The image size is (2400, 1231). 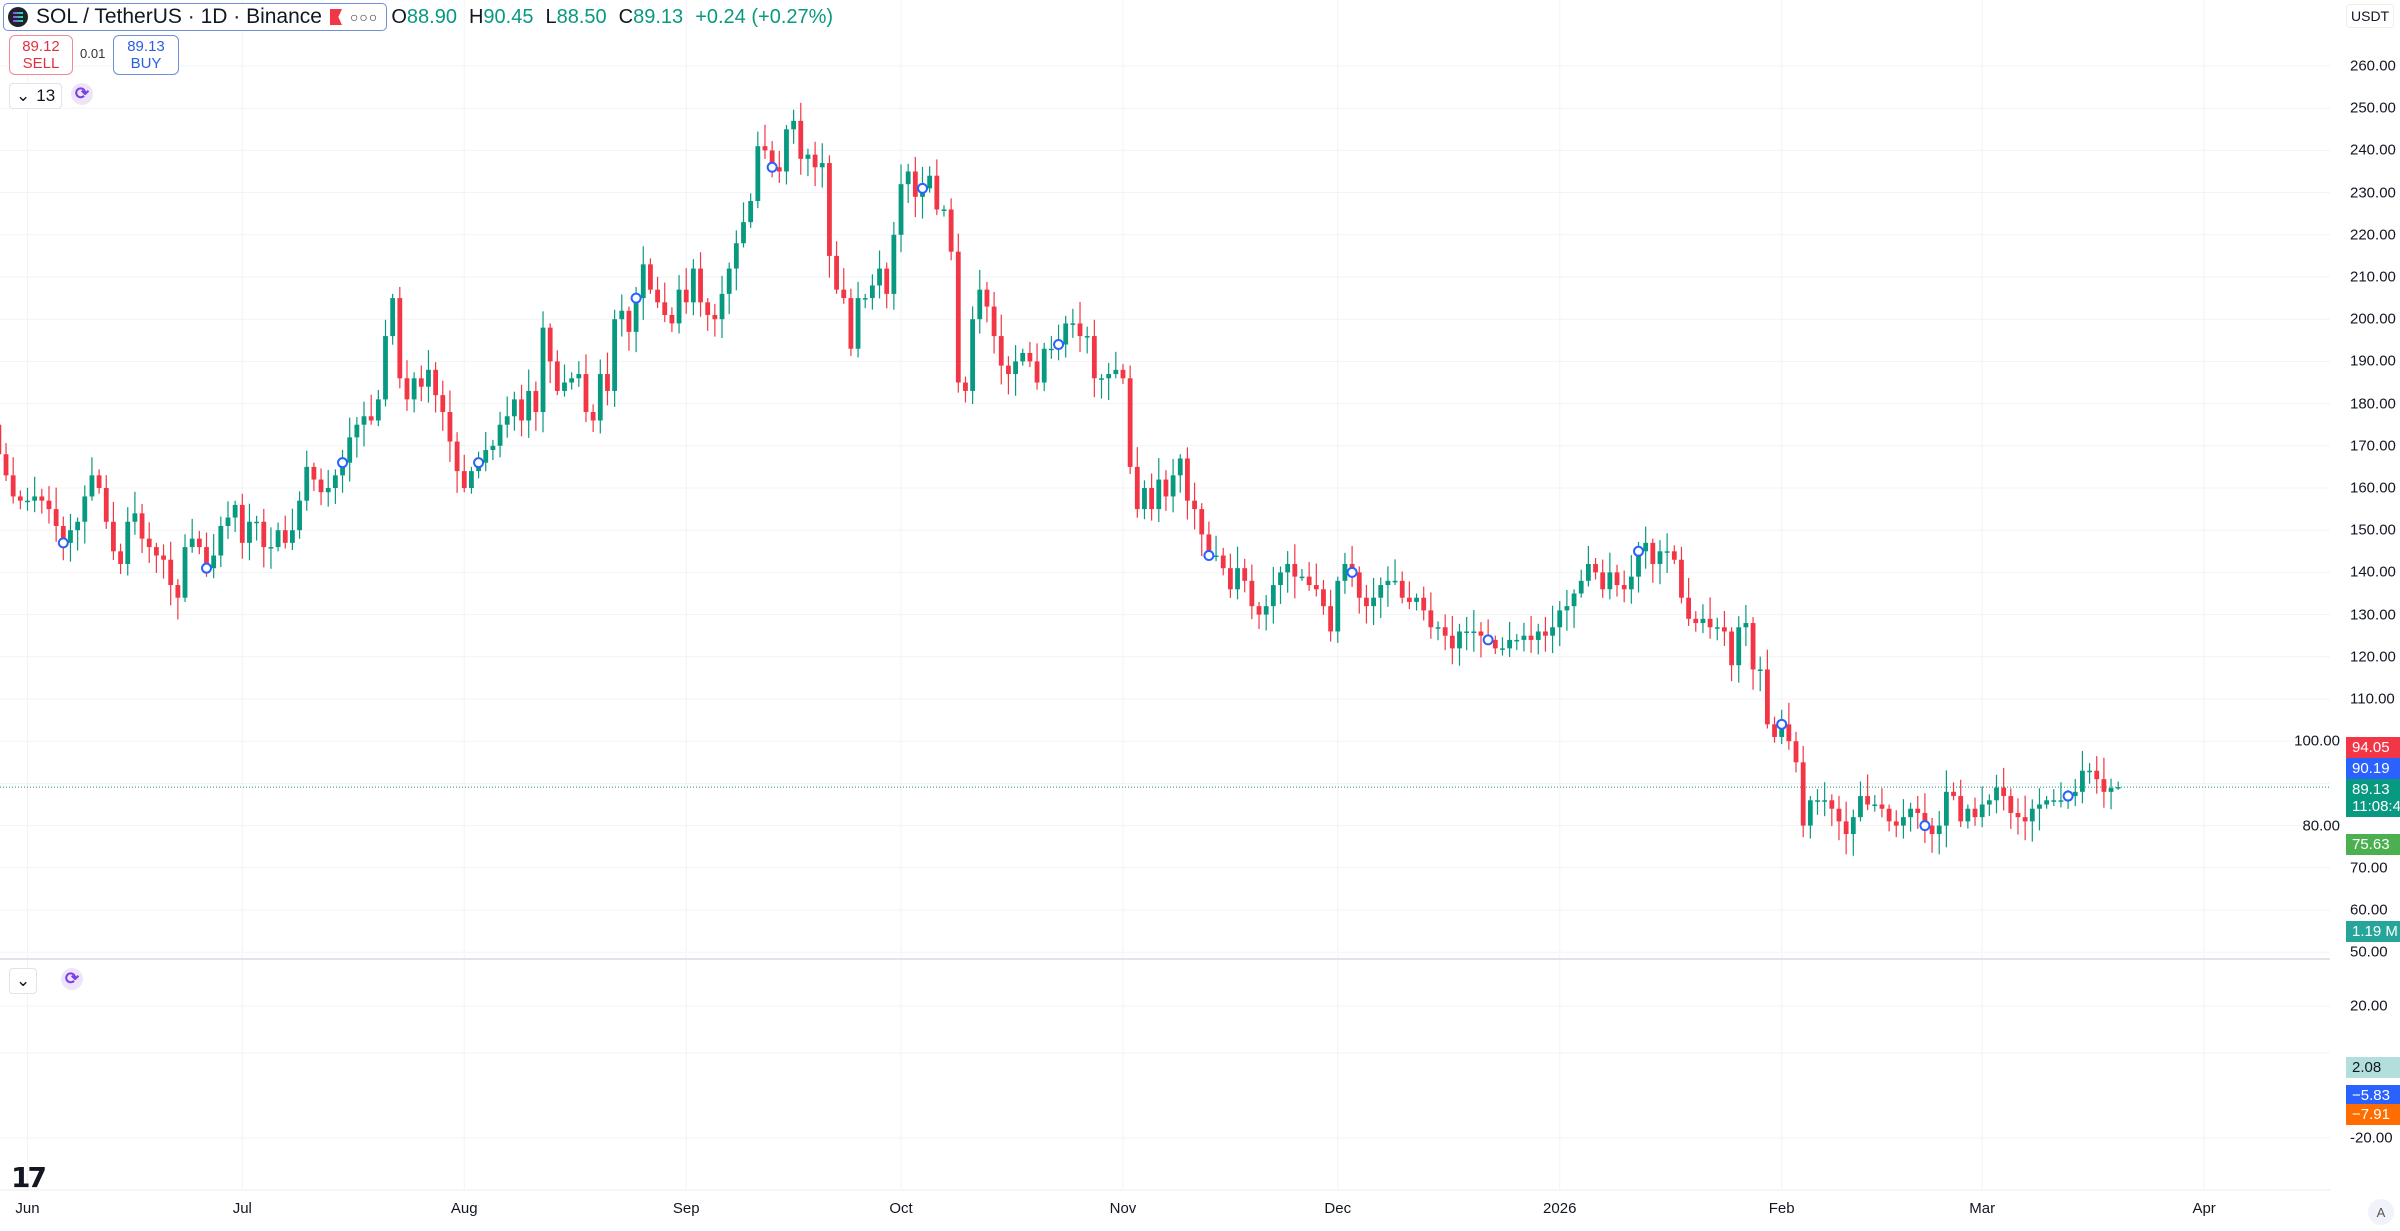 What do you see at coordinates (23, 981) in the screenshot?
I see `lower-pane-collapse-button: ⌄` at bounding box center [23, 981].